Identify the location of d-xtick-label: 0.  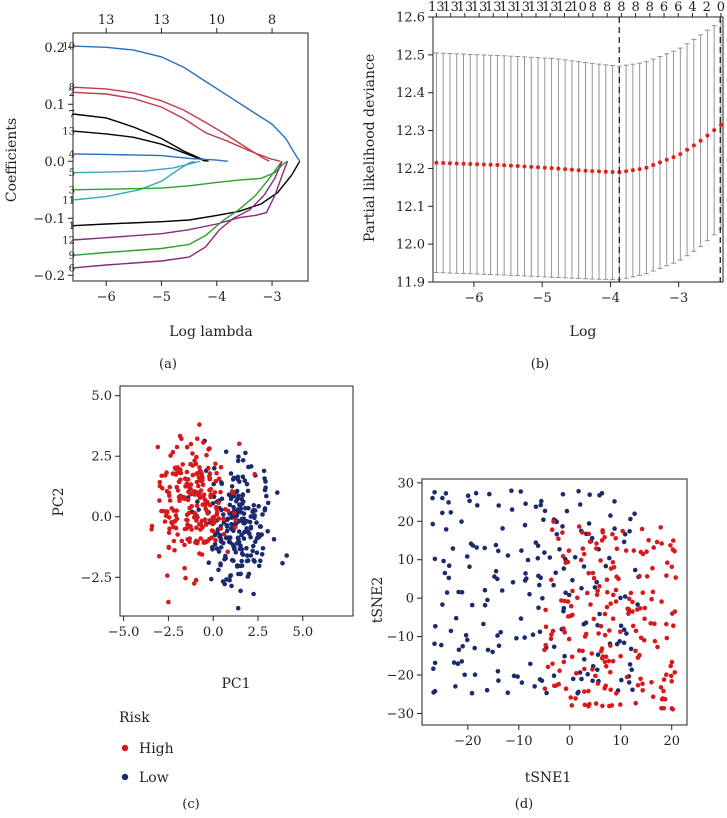
(570, 741).